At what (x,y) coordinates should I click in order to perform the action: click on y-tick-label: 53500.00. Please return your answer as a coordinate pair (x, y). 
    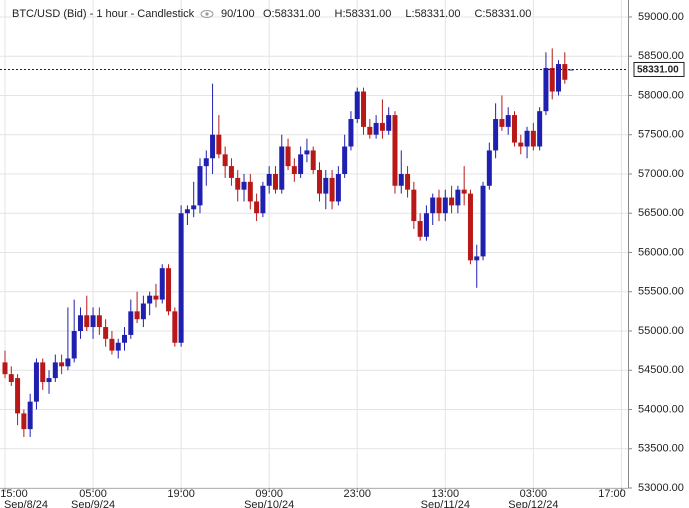
    Looking at the image, I should click on (661, 449).